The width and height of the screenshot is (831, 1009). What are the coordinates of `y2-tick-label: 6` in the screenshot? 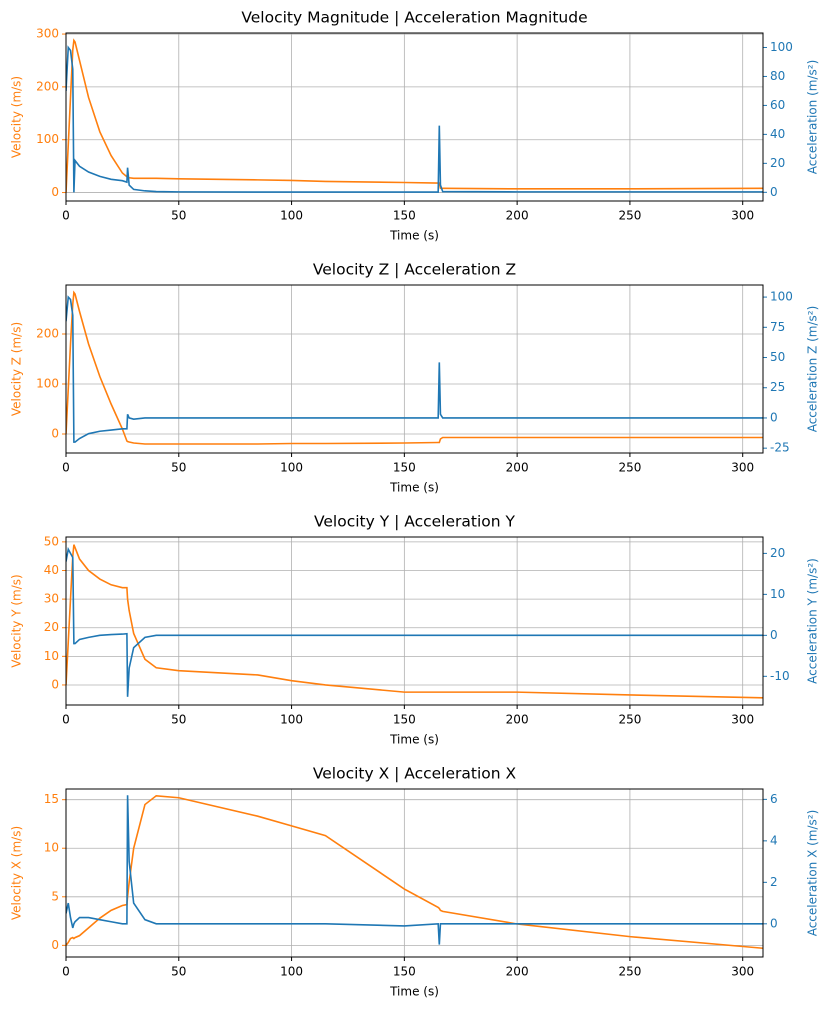 It's located at (774, 799).